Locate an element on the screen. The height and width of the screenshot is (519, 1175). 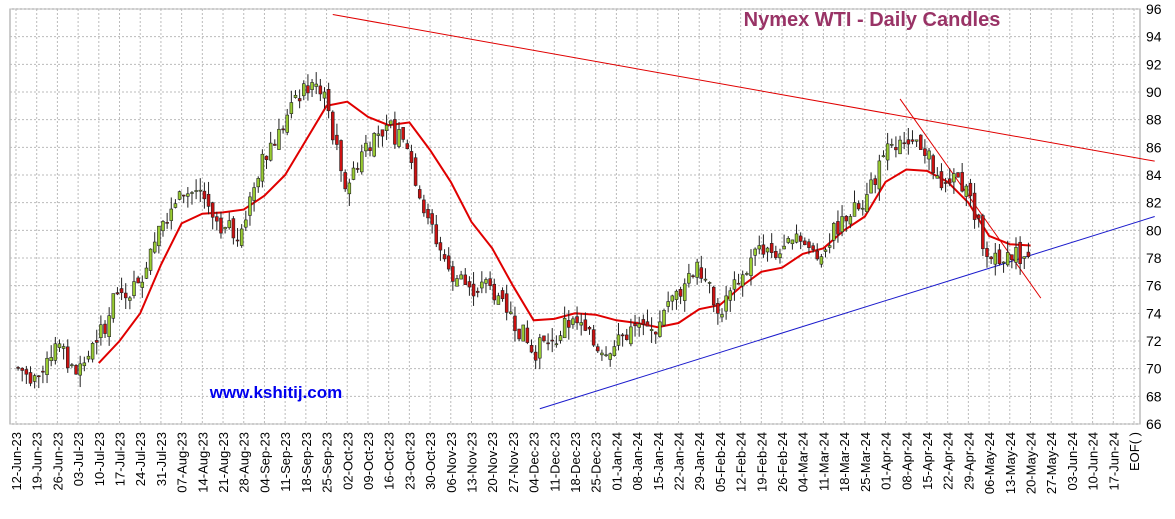
x-tick-label: 23-Oct-23 is located at coordinates (409, 461).